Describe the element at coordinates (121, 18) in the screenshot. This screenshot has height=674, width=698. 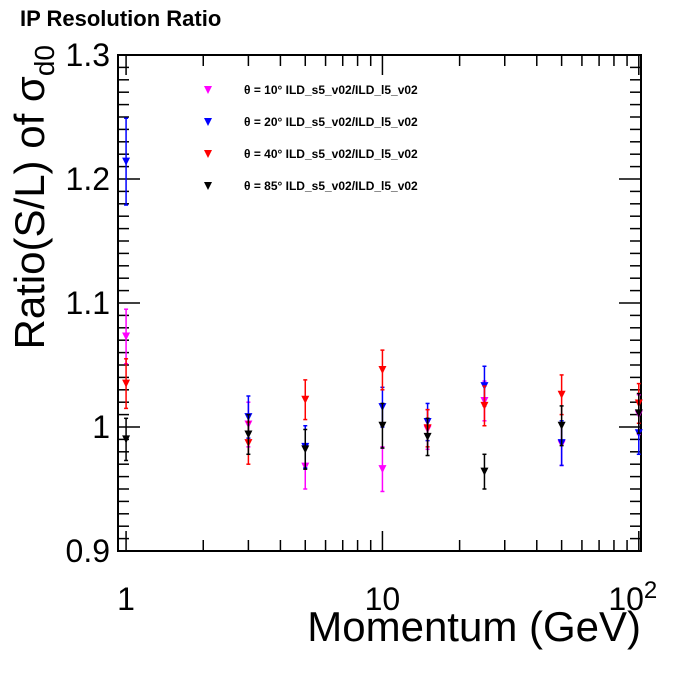
I see `plot-title: IP Resolution Ratio` at that location.